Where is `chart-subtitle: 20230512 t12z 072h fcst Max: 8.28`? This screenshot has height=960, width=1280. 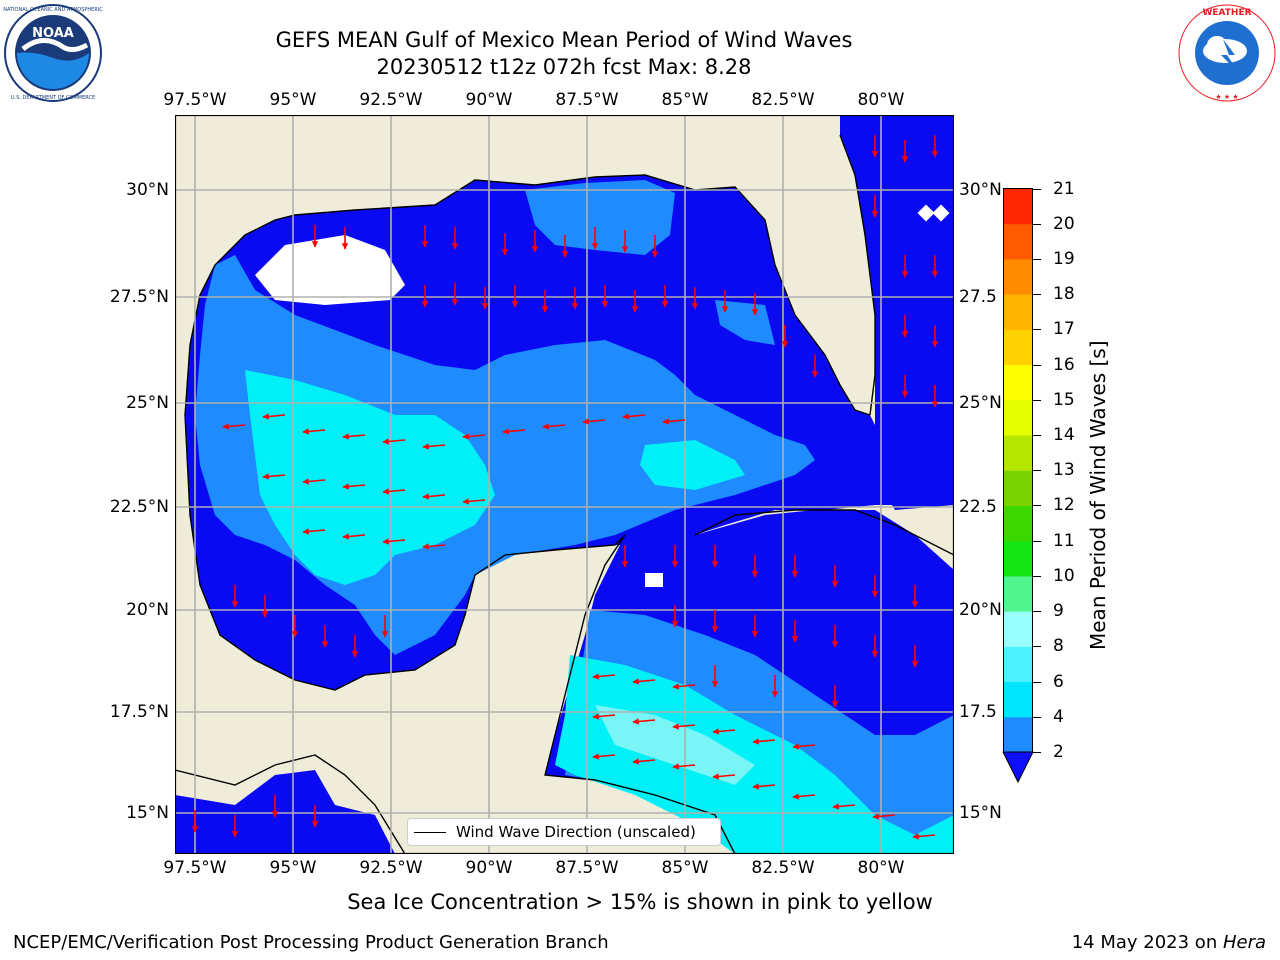
chart-subtitle: 20230512 t12z 072h fcst Max: 8.28 is located at coordinates (564, 67).